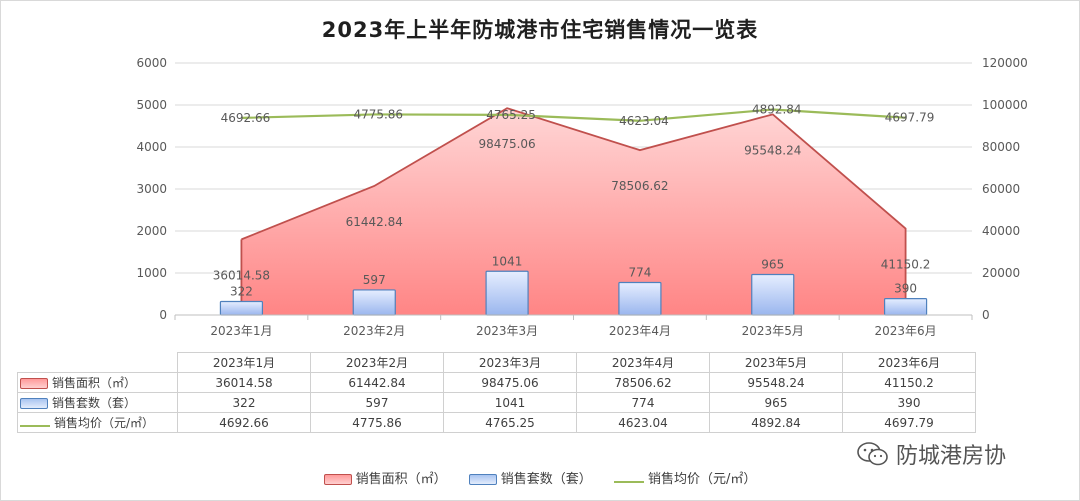 The image size is (1080, 501). What do you see at coordinates (244, 362) in the screenshot?
I see `table-header-cell: 2023年1月` at bounding box center [244, 362].